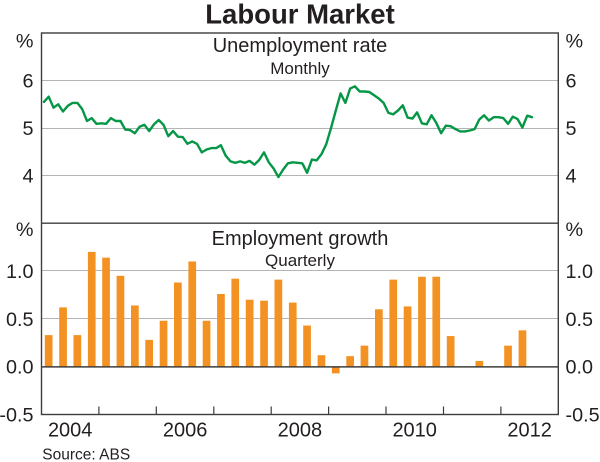 The width and height of the screenshot is (600, 462). Describe the element at coordinates (300, 68) in the screenshot. I see `svg-text: Monthly` at that location.